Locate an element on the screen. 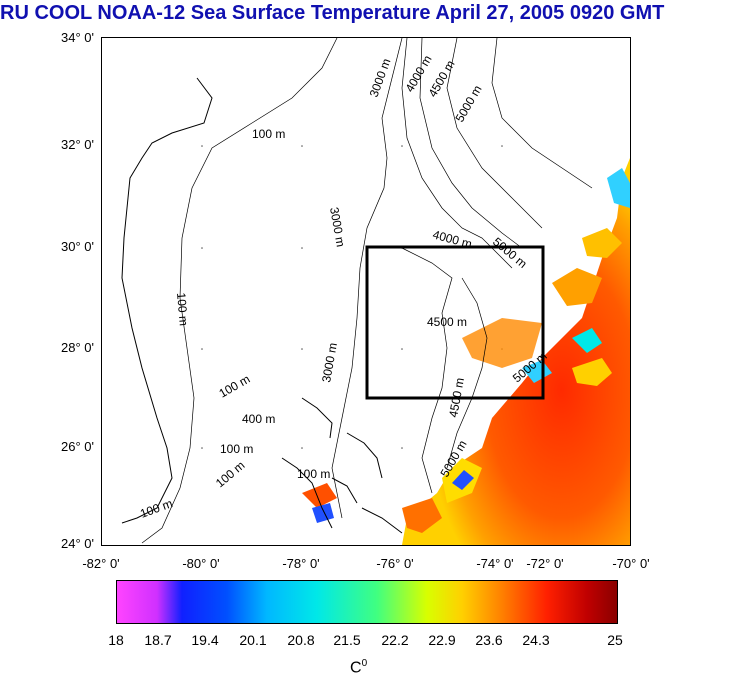  colorbar-tick: 24.3 is located at coordinates (536, 640).